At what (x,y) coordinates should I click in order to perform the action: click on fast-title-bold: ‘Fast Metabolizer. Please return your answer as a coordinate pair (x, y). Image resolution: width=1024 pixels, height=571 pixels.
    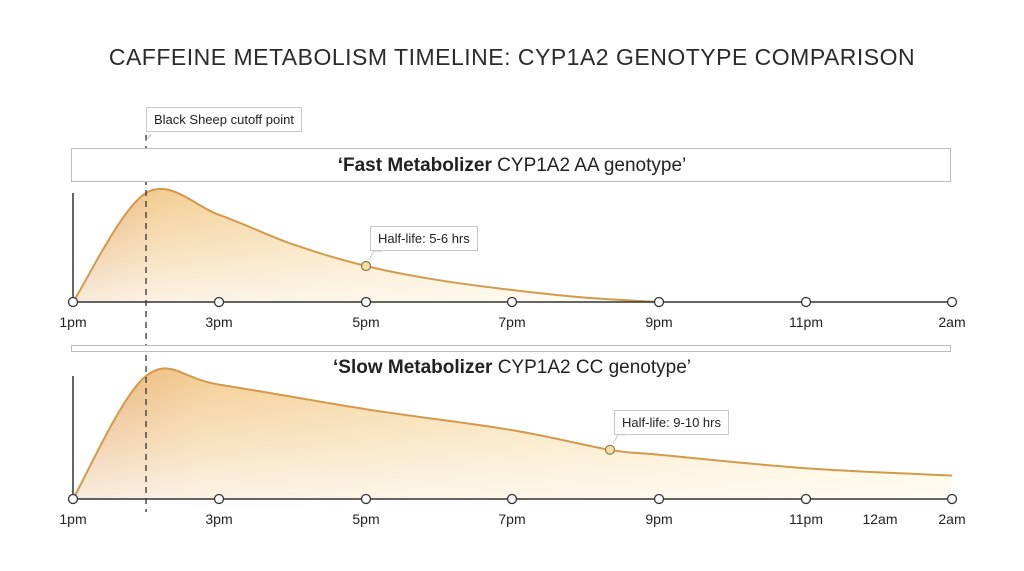
    Looking at the image, I should click on (414, 165).